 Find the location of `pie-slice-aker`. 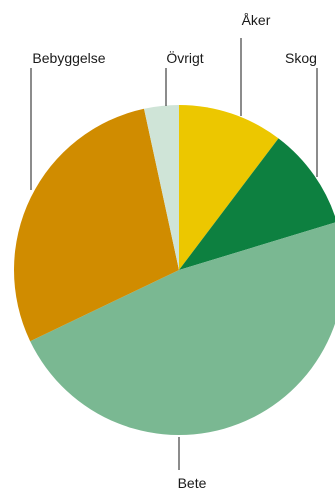

pie-slice-aker is located at coordinates (229, 187).